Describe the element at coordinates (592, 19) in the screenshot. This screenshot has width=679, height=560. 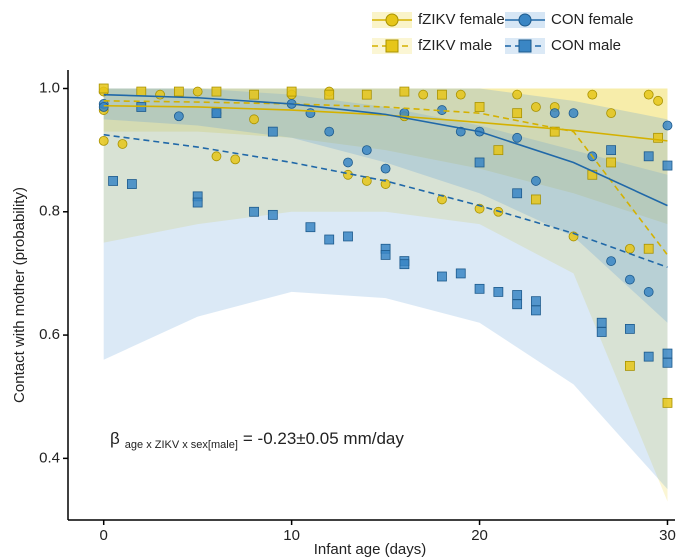
I see `legend-label: CON female` at that location.